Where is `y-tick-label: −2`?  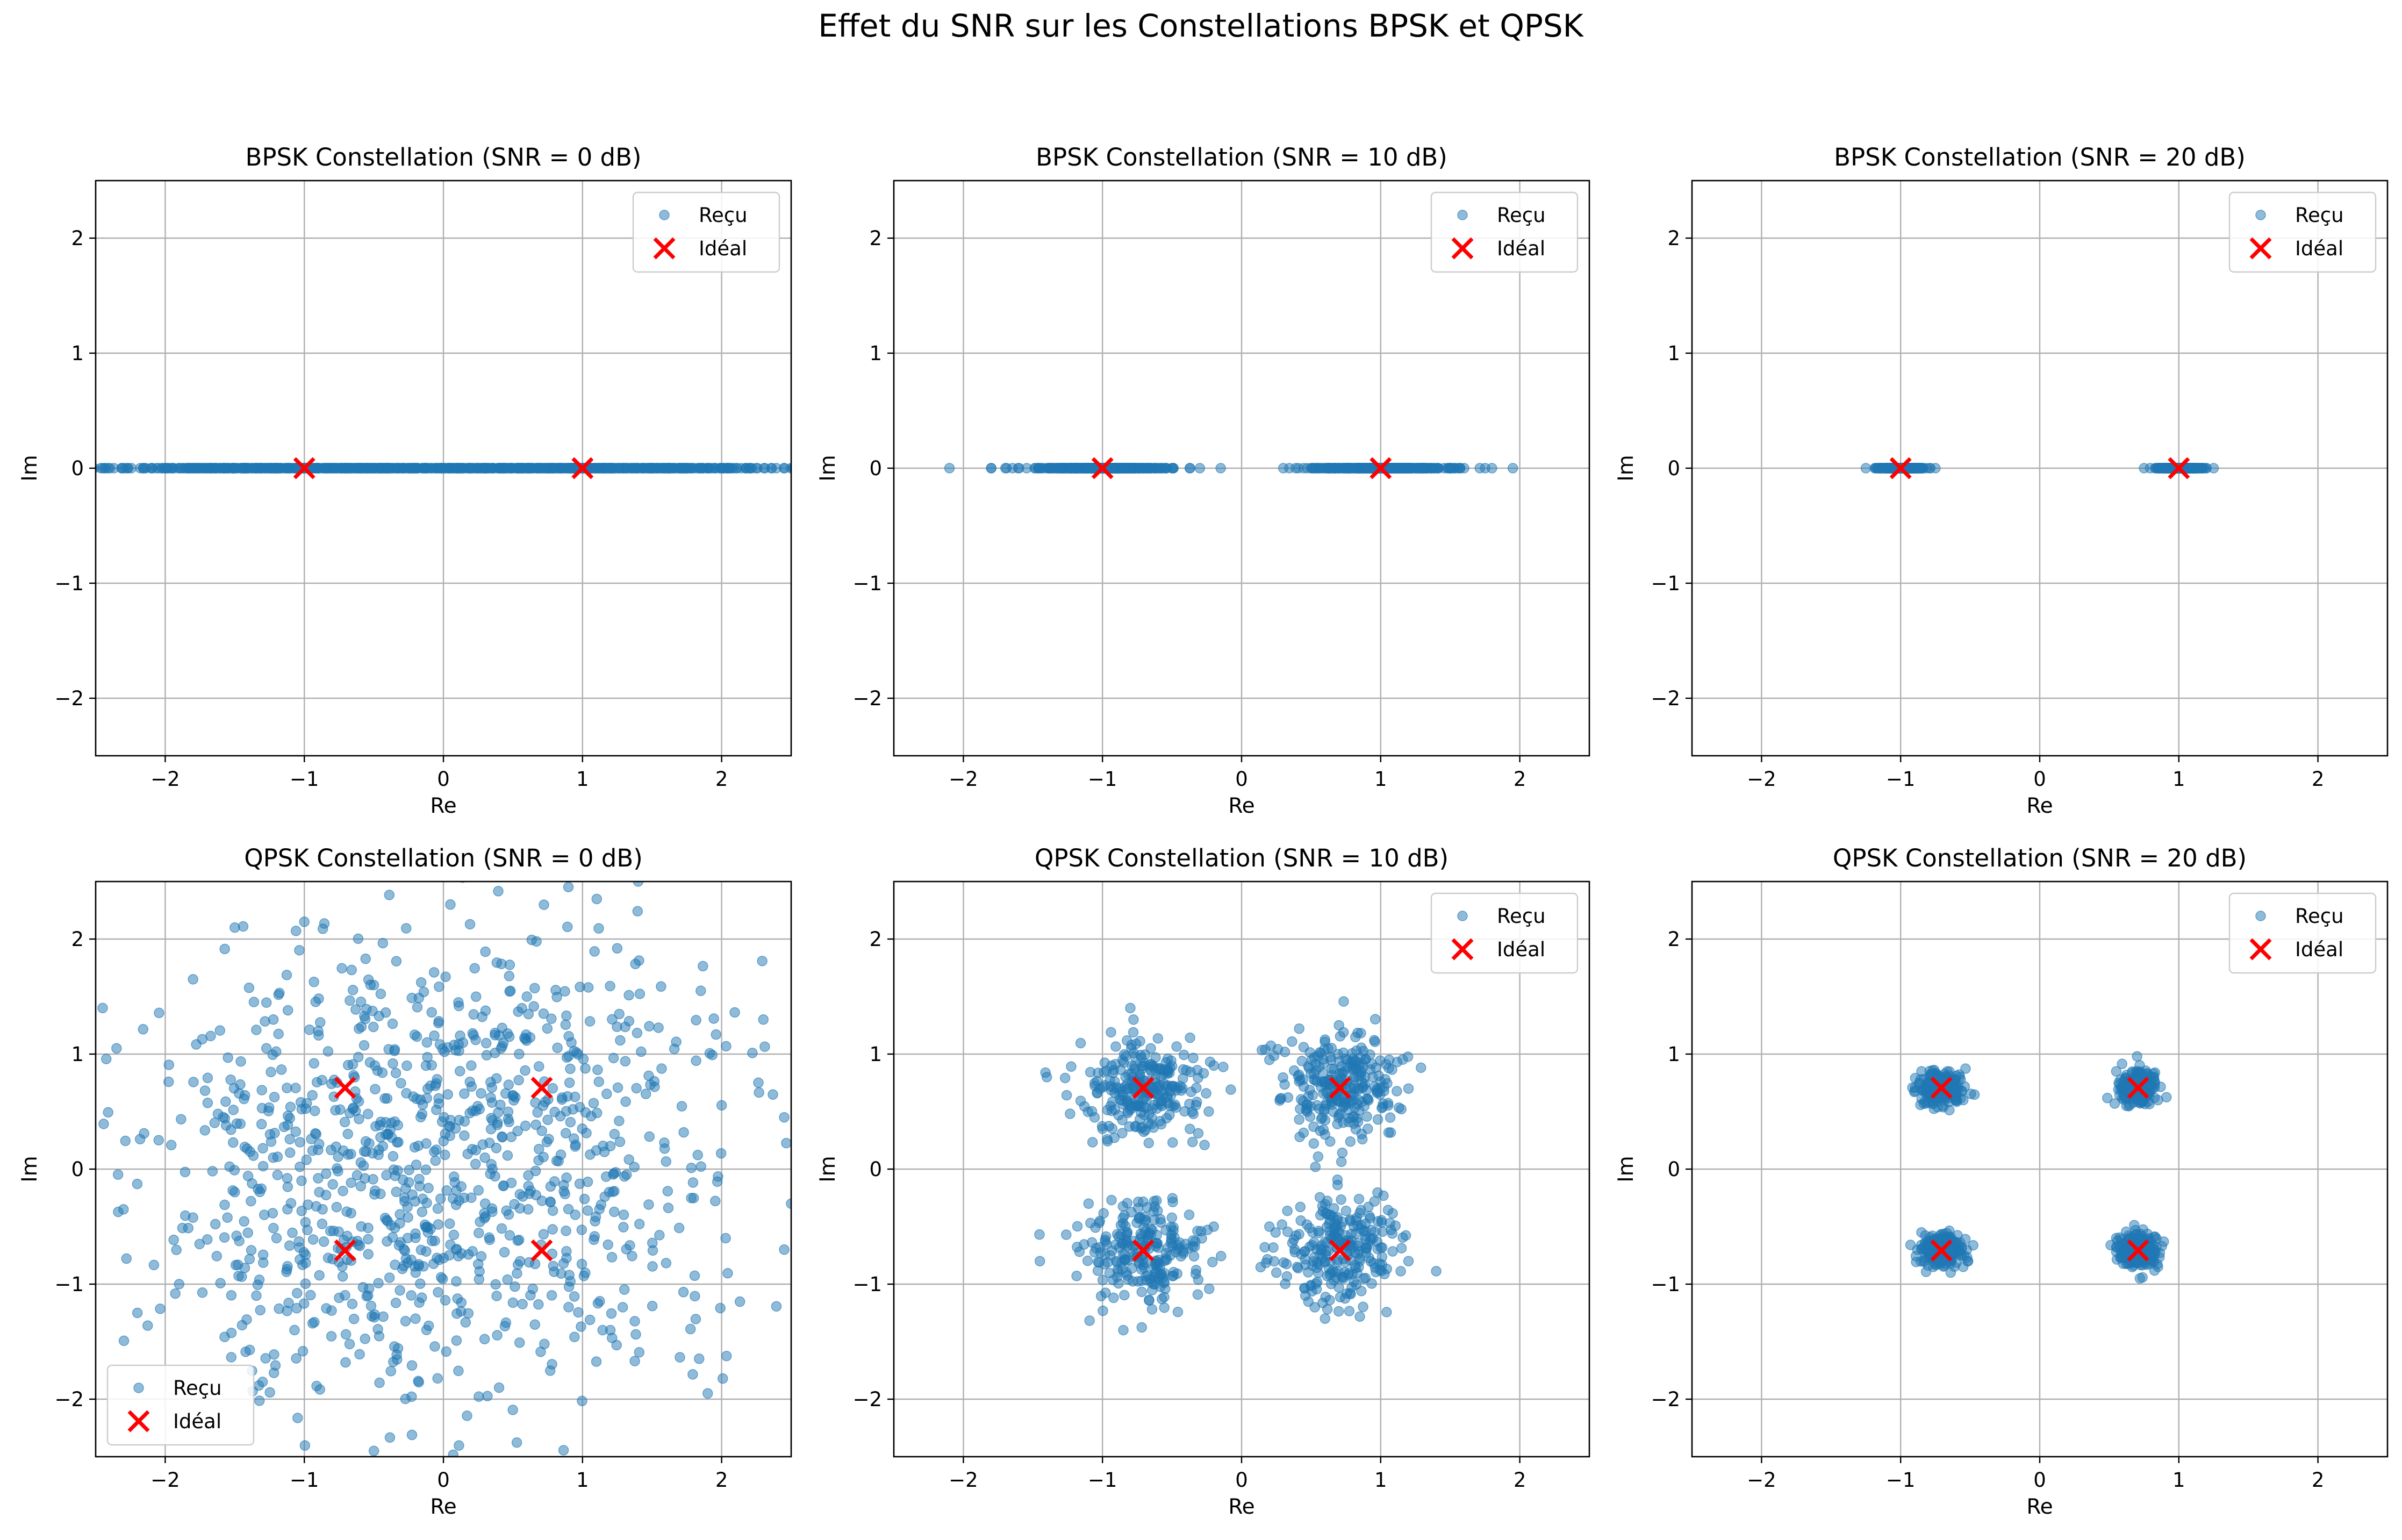 y-tick-label: −2 is located at coordinates (867, 698).